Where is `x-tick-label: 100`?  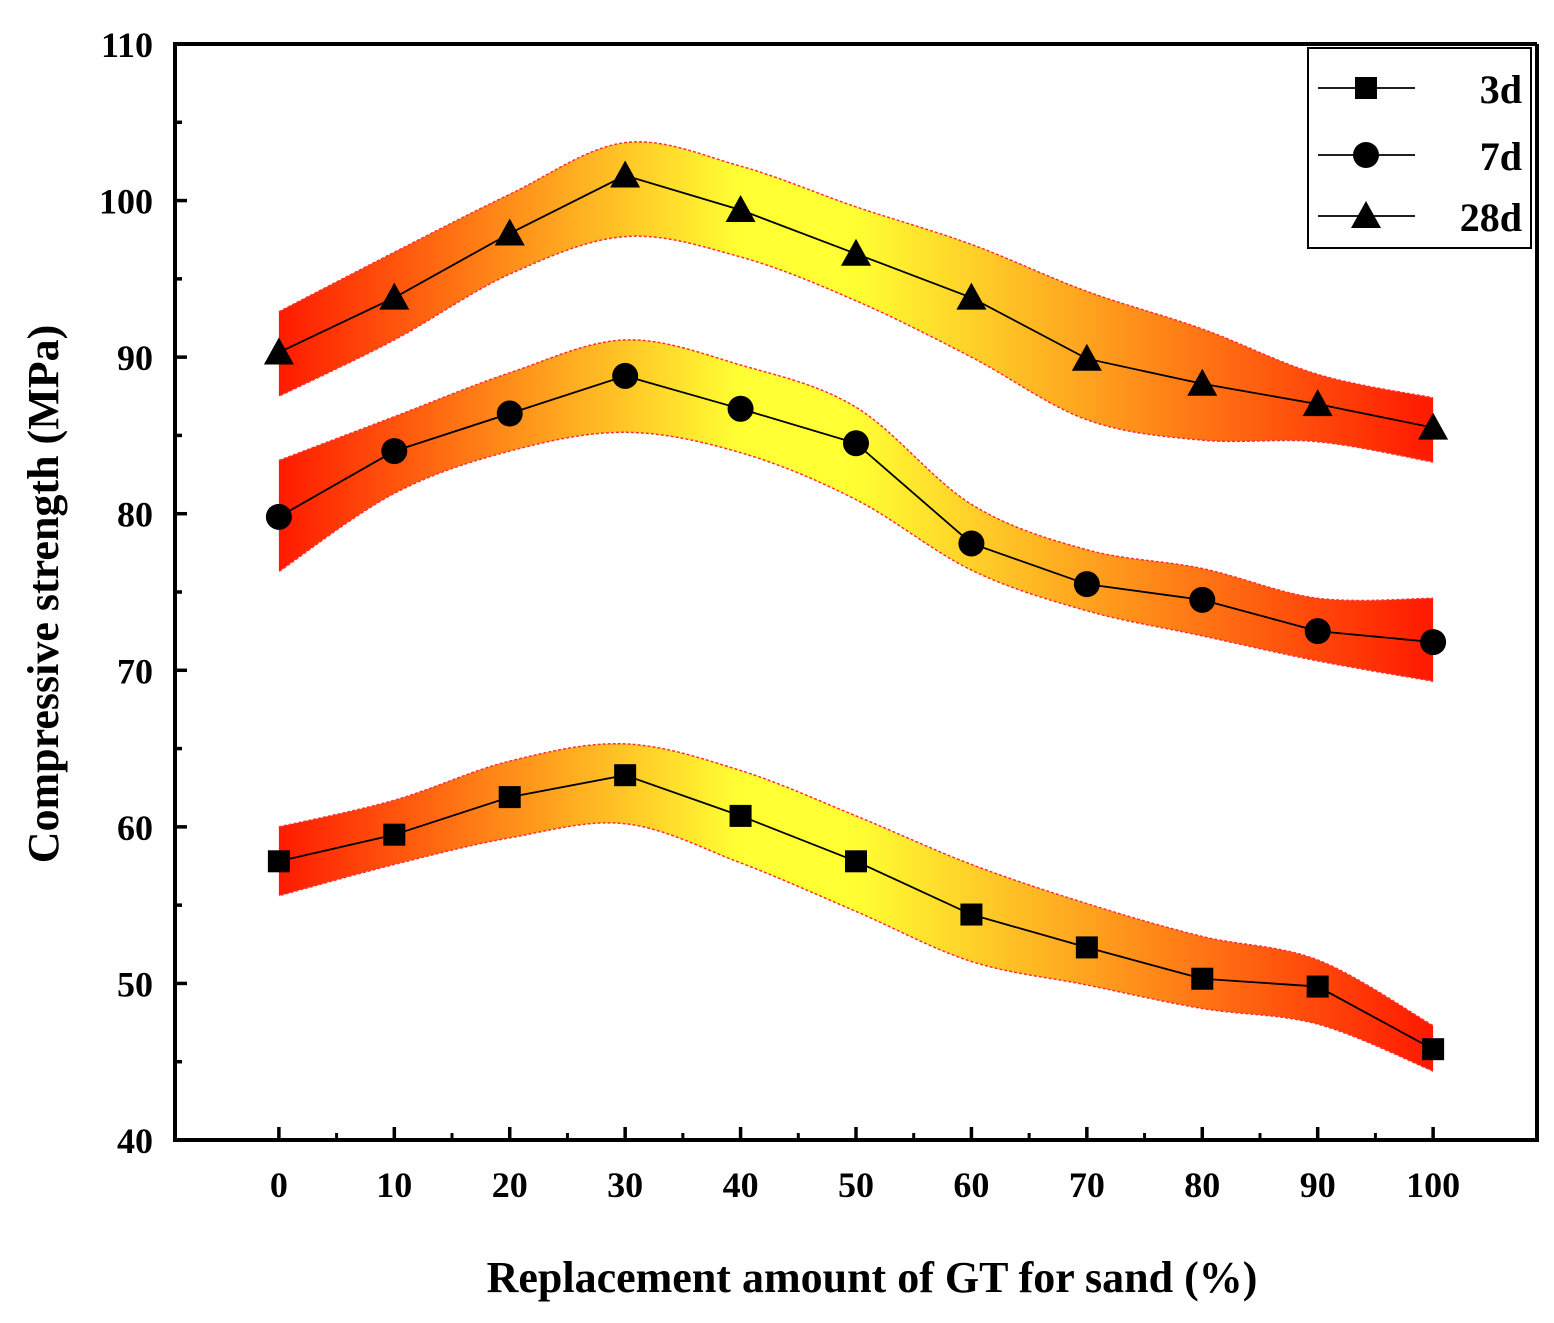 x-tick-label: 100 is located at coordinates (1433, 1185).